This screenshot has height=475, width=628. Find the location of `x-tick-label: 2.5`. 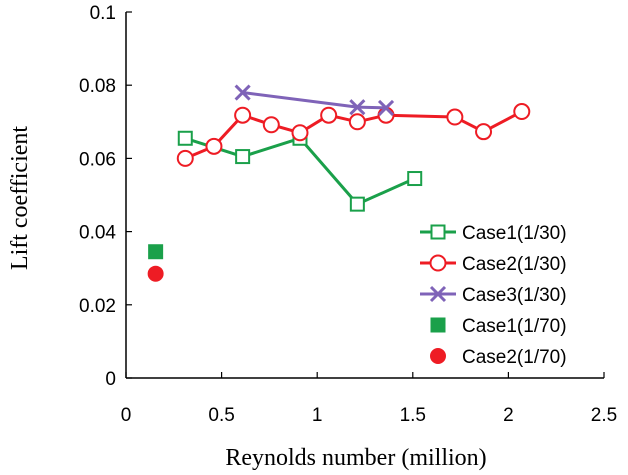

x-tick-label: 2.5 is located at coordinates (604, 415).